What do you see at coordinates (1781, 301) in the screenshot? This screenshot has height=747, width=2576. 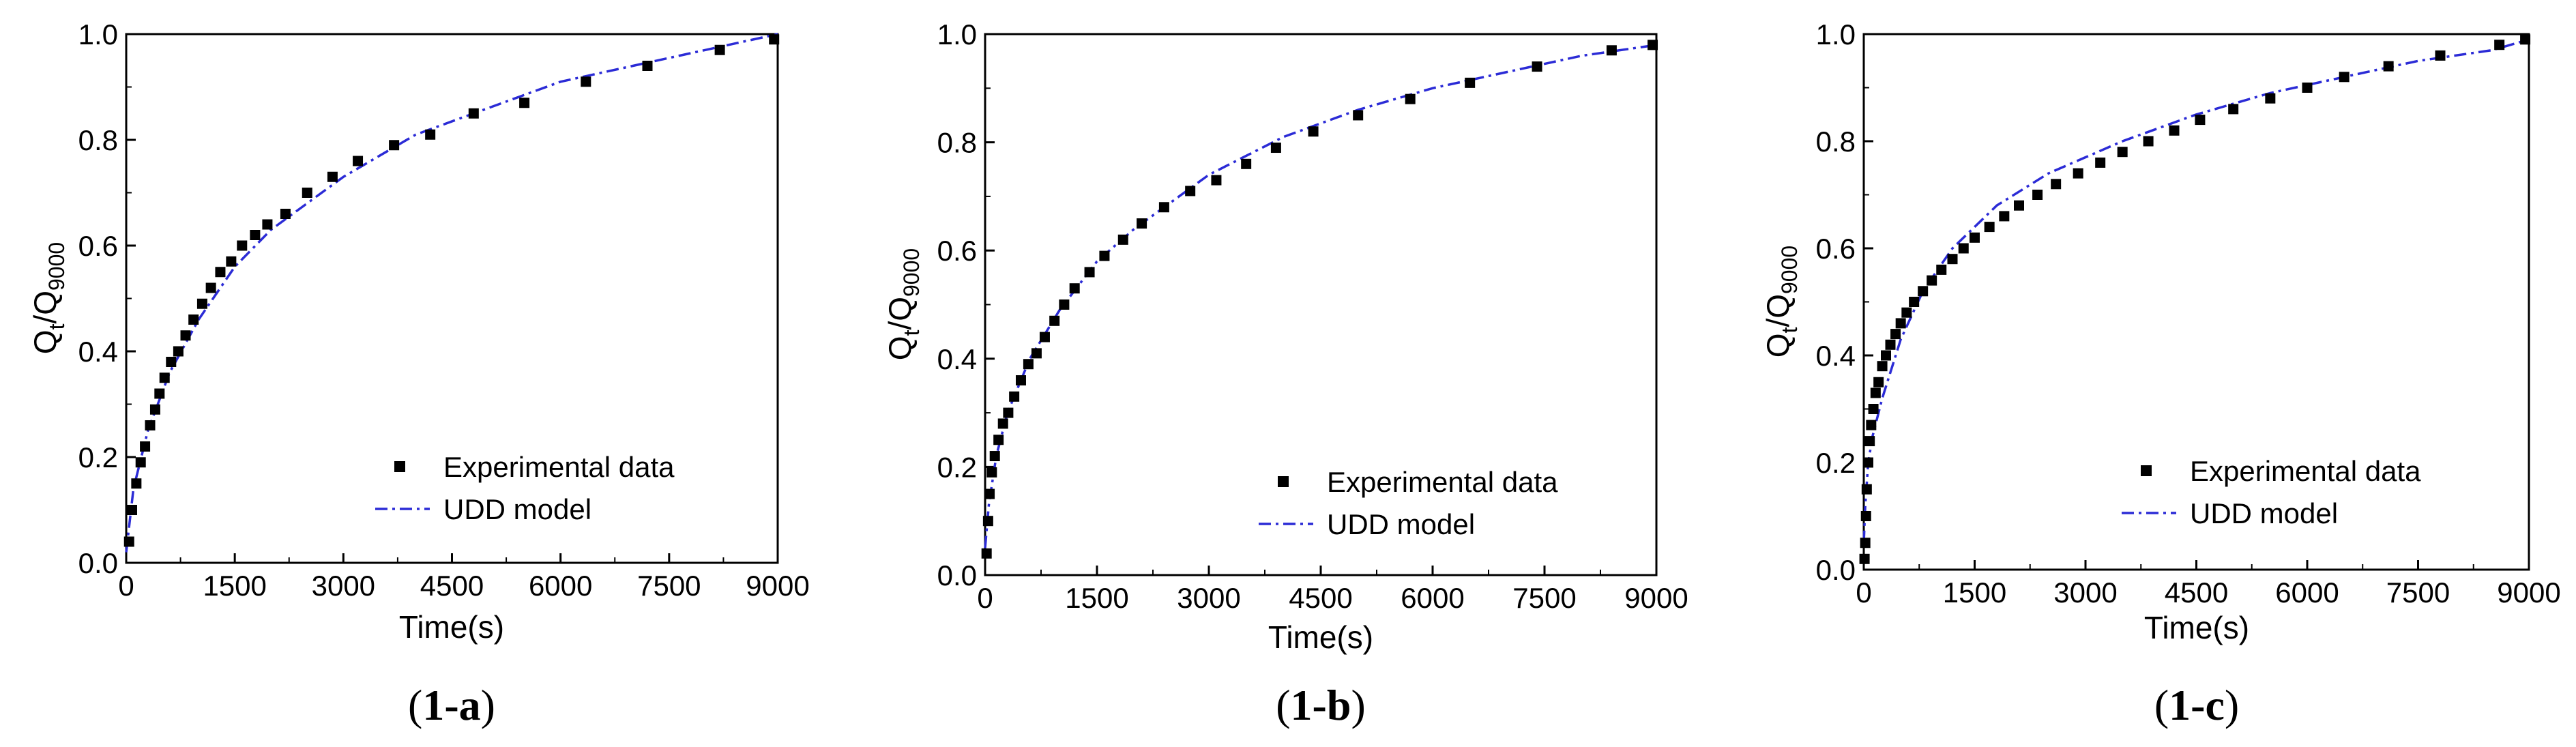 I see `y-axis-label: Qt/Q9000` at bounding box center [1781, 301].